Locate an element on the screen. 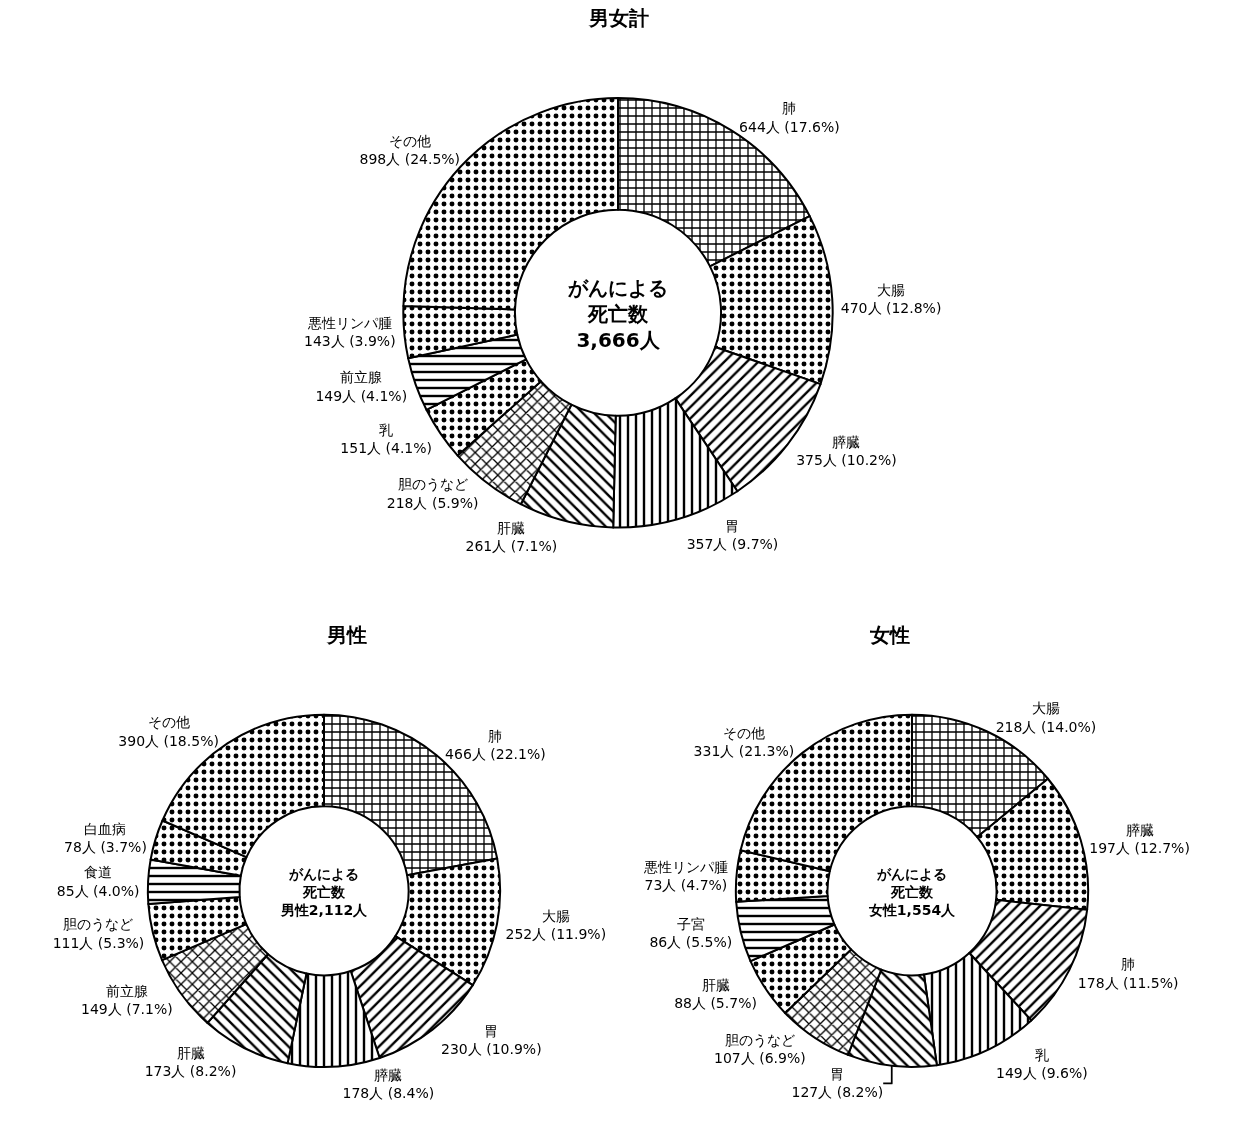  data-label: 151人 (4.1%) is located at coordinates (386, 448).